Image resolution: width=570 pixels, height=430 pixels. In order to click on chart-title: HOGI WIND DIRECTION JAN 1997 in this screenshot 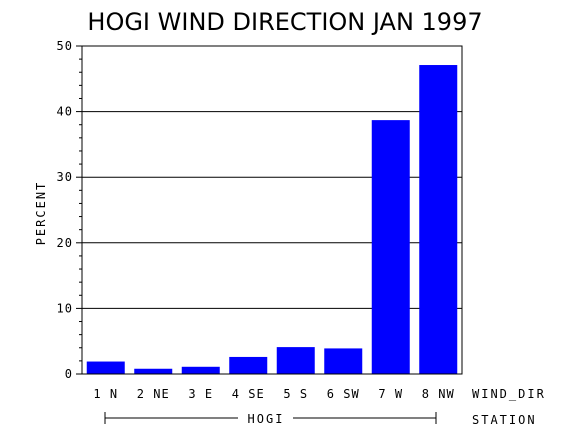, I will do `click(284, 22)`.